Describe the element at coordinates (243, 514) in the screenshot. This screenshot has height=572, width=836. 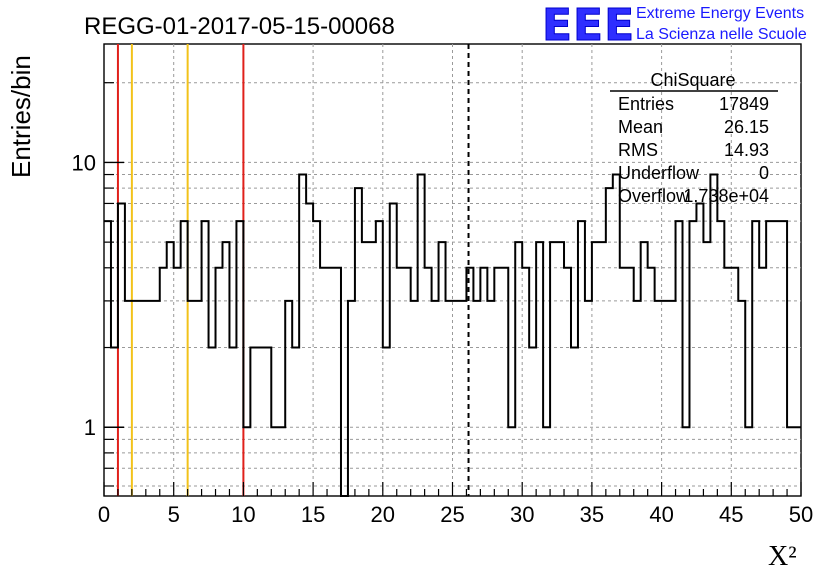
I see `x-tick-label: 10` at that location.